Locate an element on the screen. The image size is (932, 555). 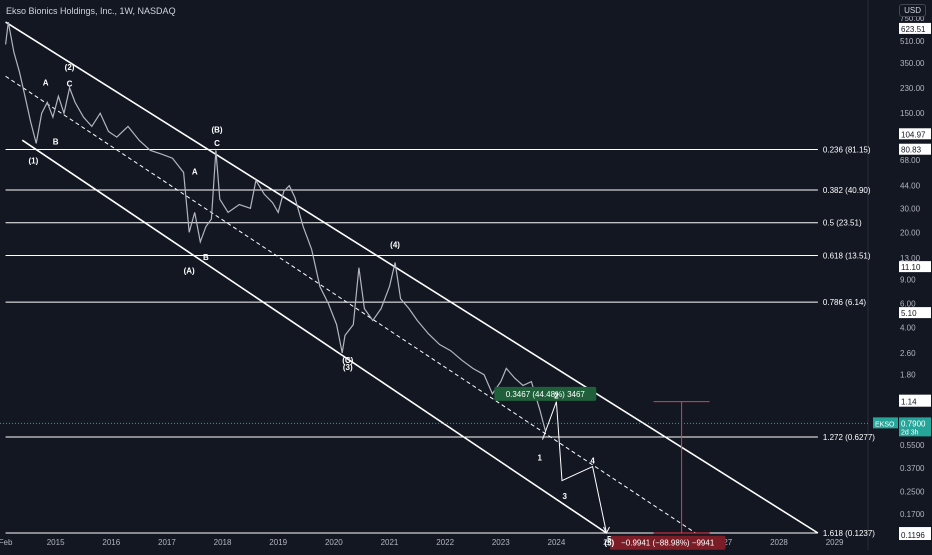
x-tick-label: 2019 is located at coordinates (278, 542).